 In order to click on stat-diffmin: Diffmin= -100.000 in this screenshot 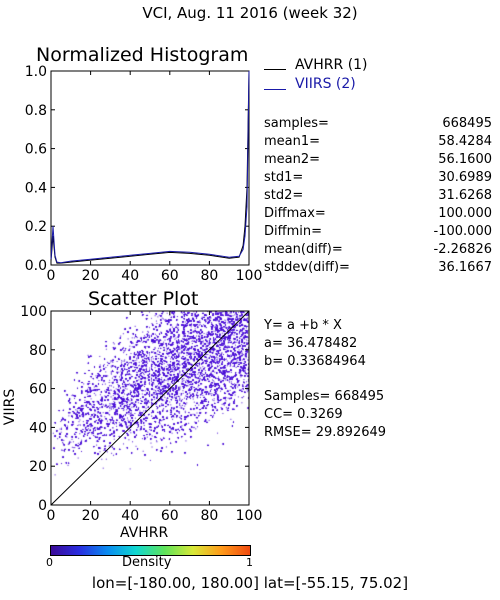, I will do `click(378, 231)`.